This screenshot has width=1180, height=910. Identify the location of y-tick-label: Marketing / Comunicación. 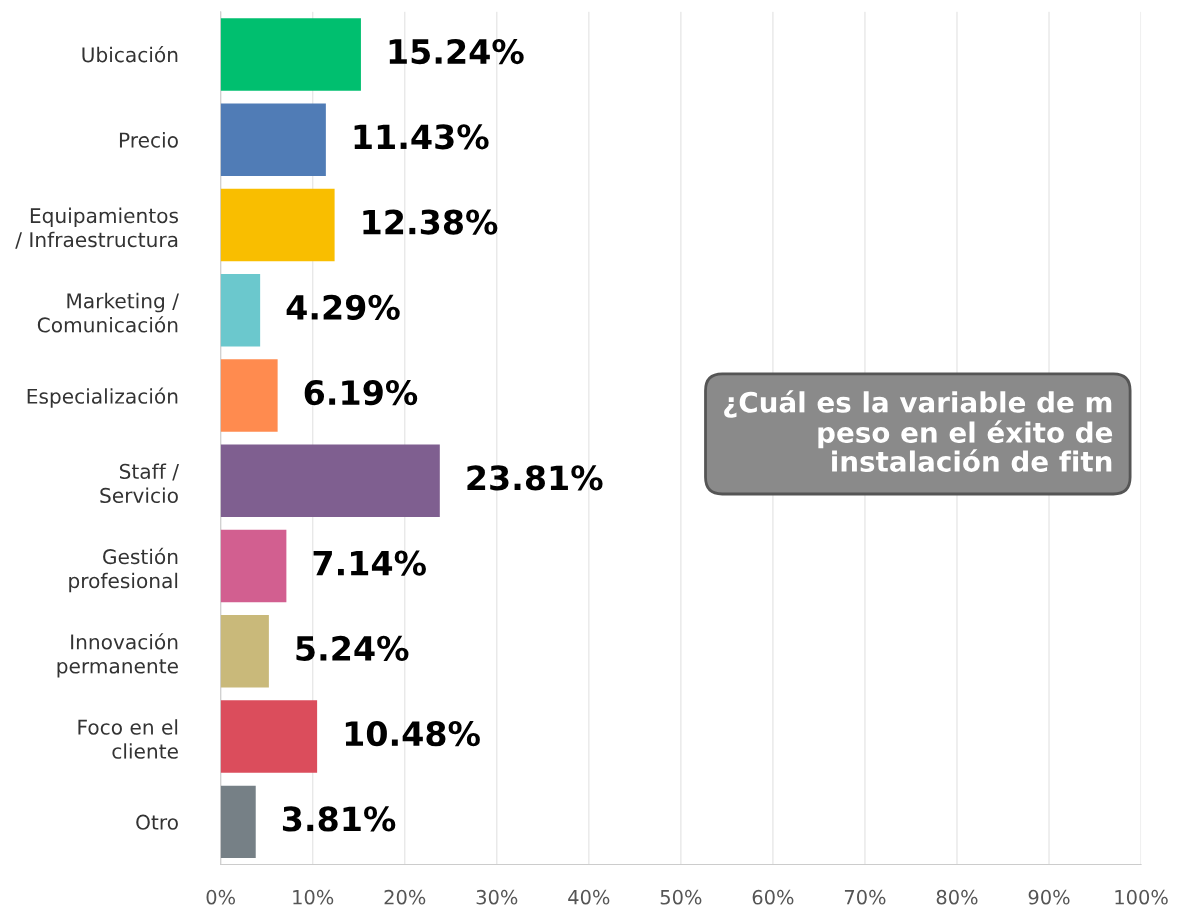
(108, 312).